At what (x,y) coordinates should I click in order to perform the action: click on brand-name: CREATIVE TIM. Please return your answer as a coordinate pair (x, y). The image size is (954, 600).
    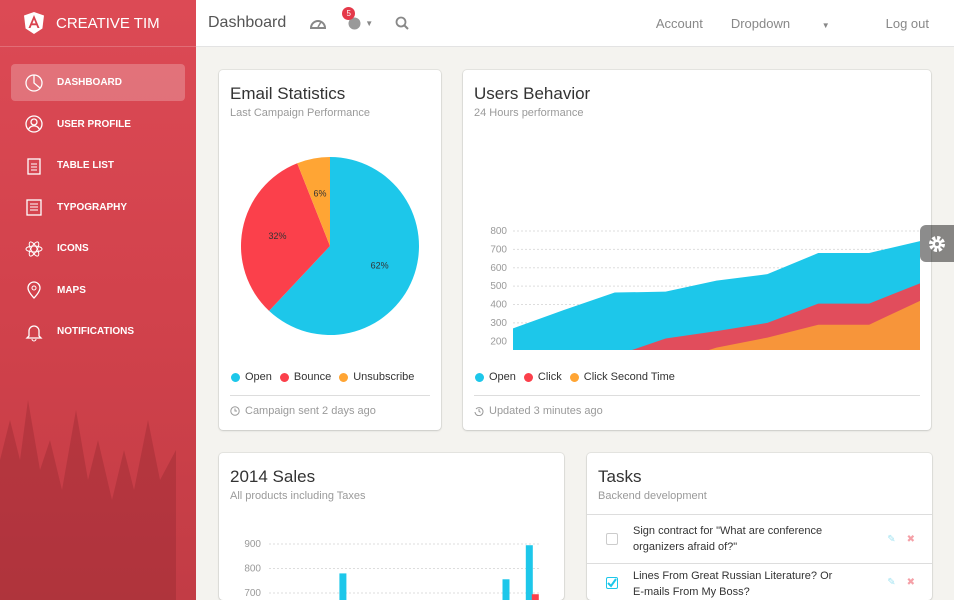
    Looking at the image, I should click on (108, 23).